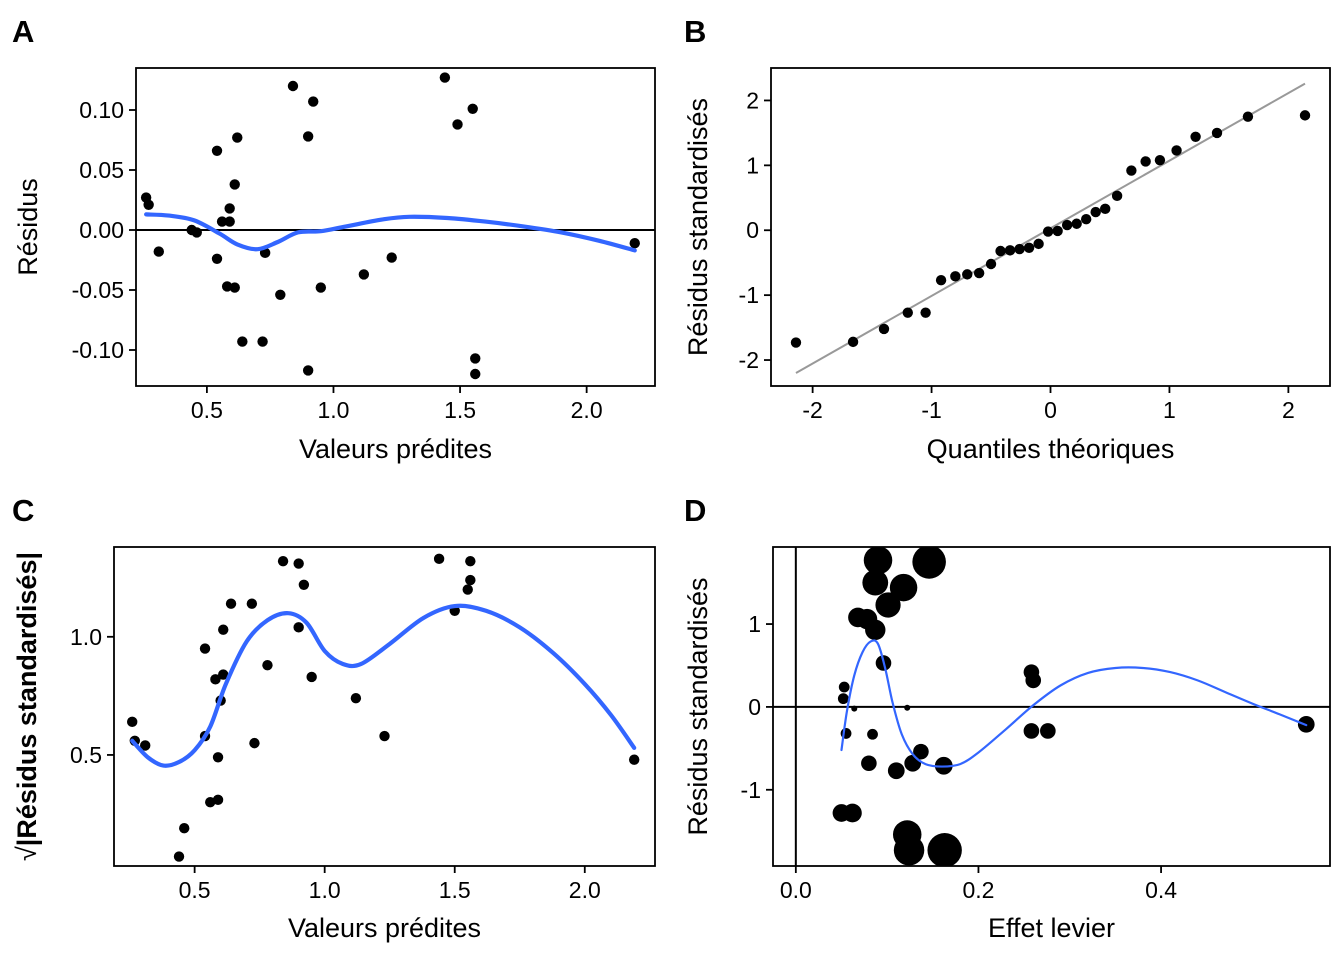 The image size is (1344, 960). What do you see at coordinates (101, 230) in the screenshot?
I see `y-tick-label: 0.00` at bounding box center [101, 230].